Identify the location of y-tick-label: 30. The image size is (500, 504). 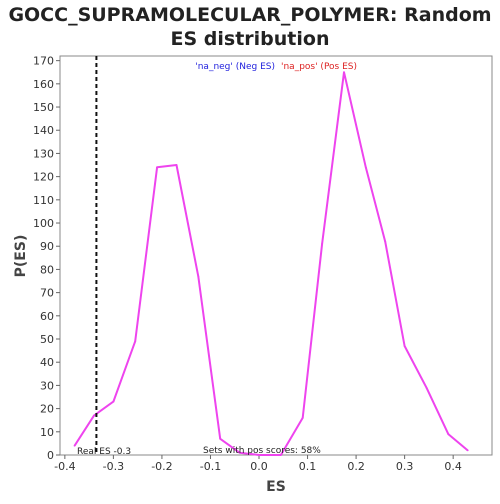
(47, 385).